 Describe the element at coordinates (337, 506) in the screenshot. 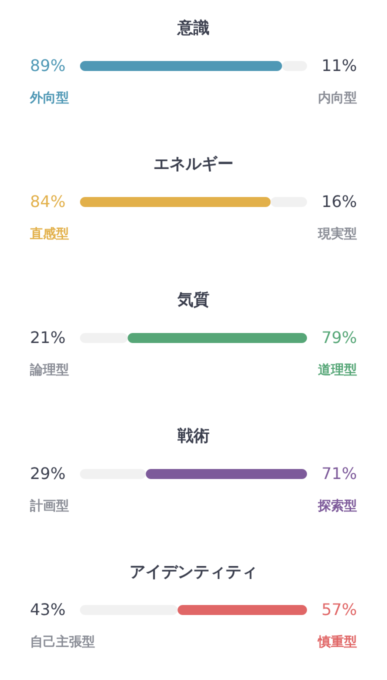

I see `series-label: 探索型` at that location.